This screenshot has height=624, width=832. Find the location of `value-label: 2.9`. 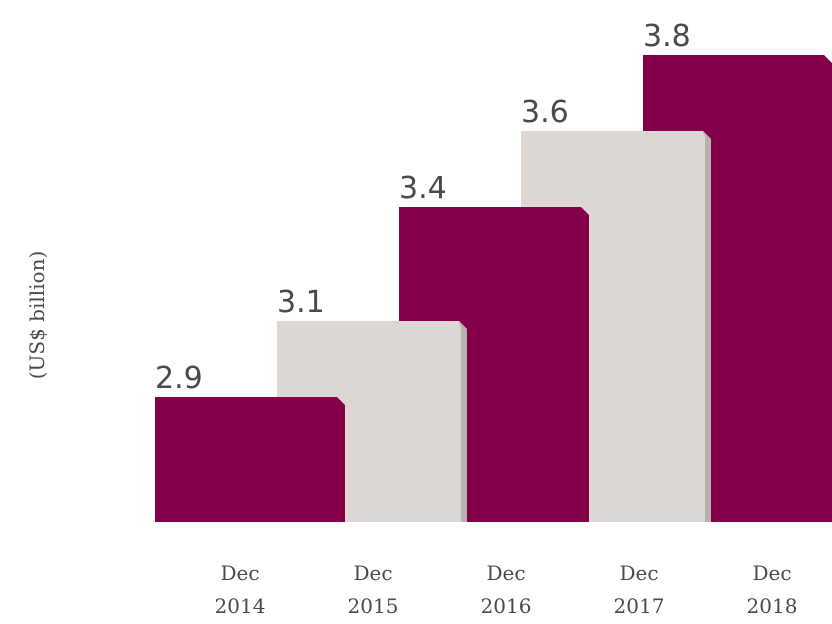

value-label: 2.9 is located at coordinates (179, 378).